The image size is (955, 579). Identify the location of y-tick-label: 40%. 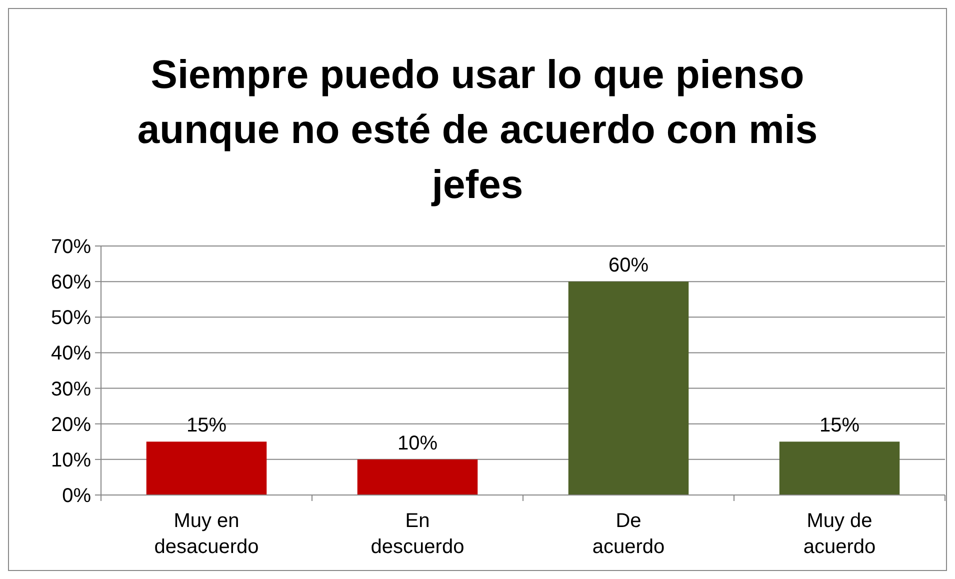
(71, 353).